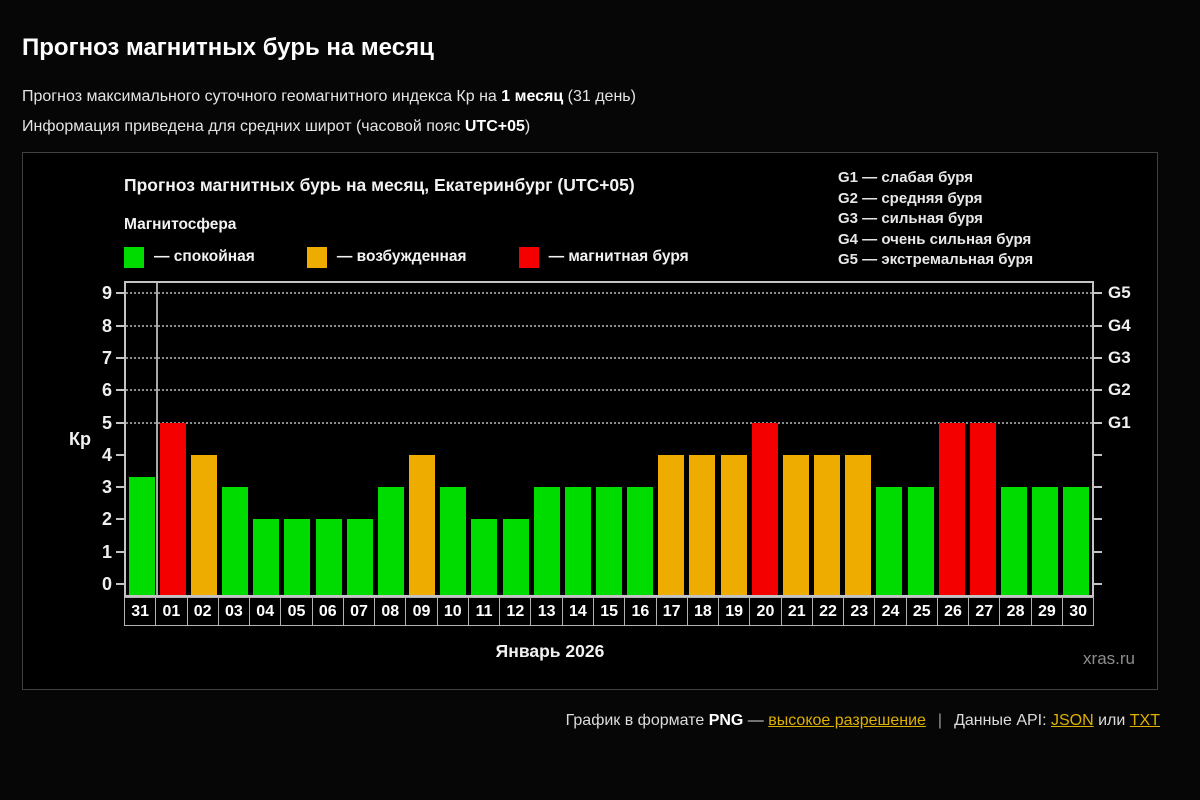  Describe the element at coordinates (452, 611) in the screenshot. I see `day-label-cell: 10` at that location.